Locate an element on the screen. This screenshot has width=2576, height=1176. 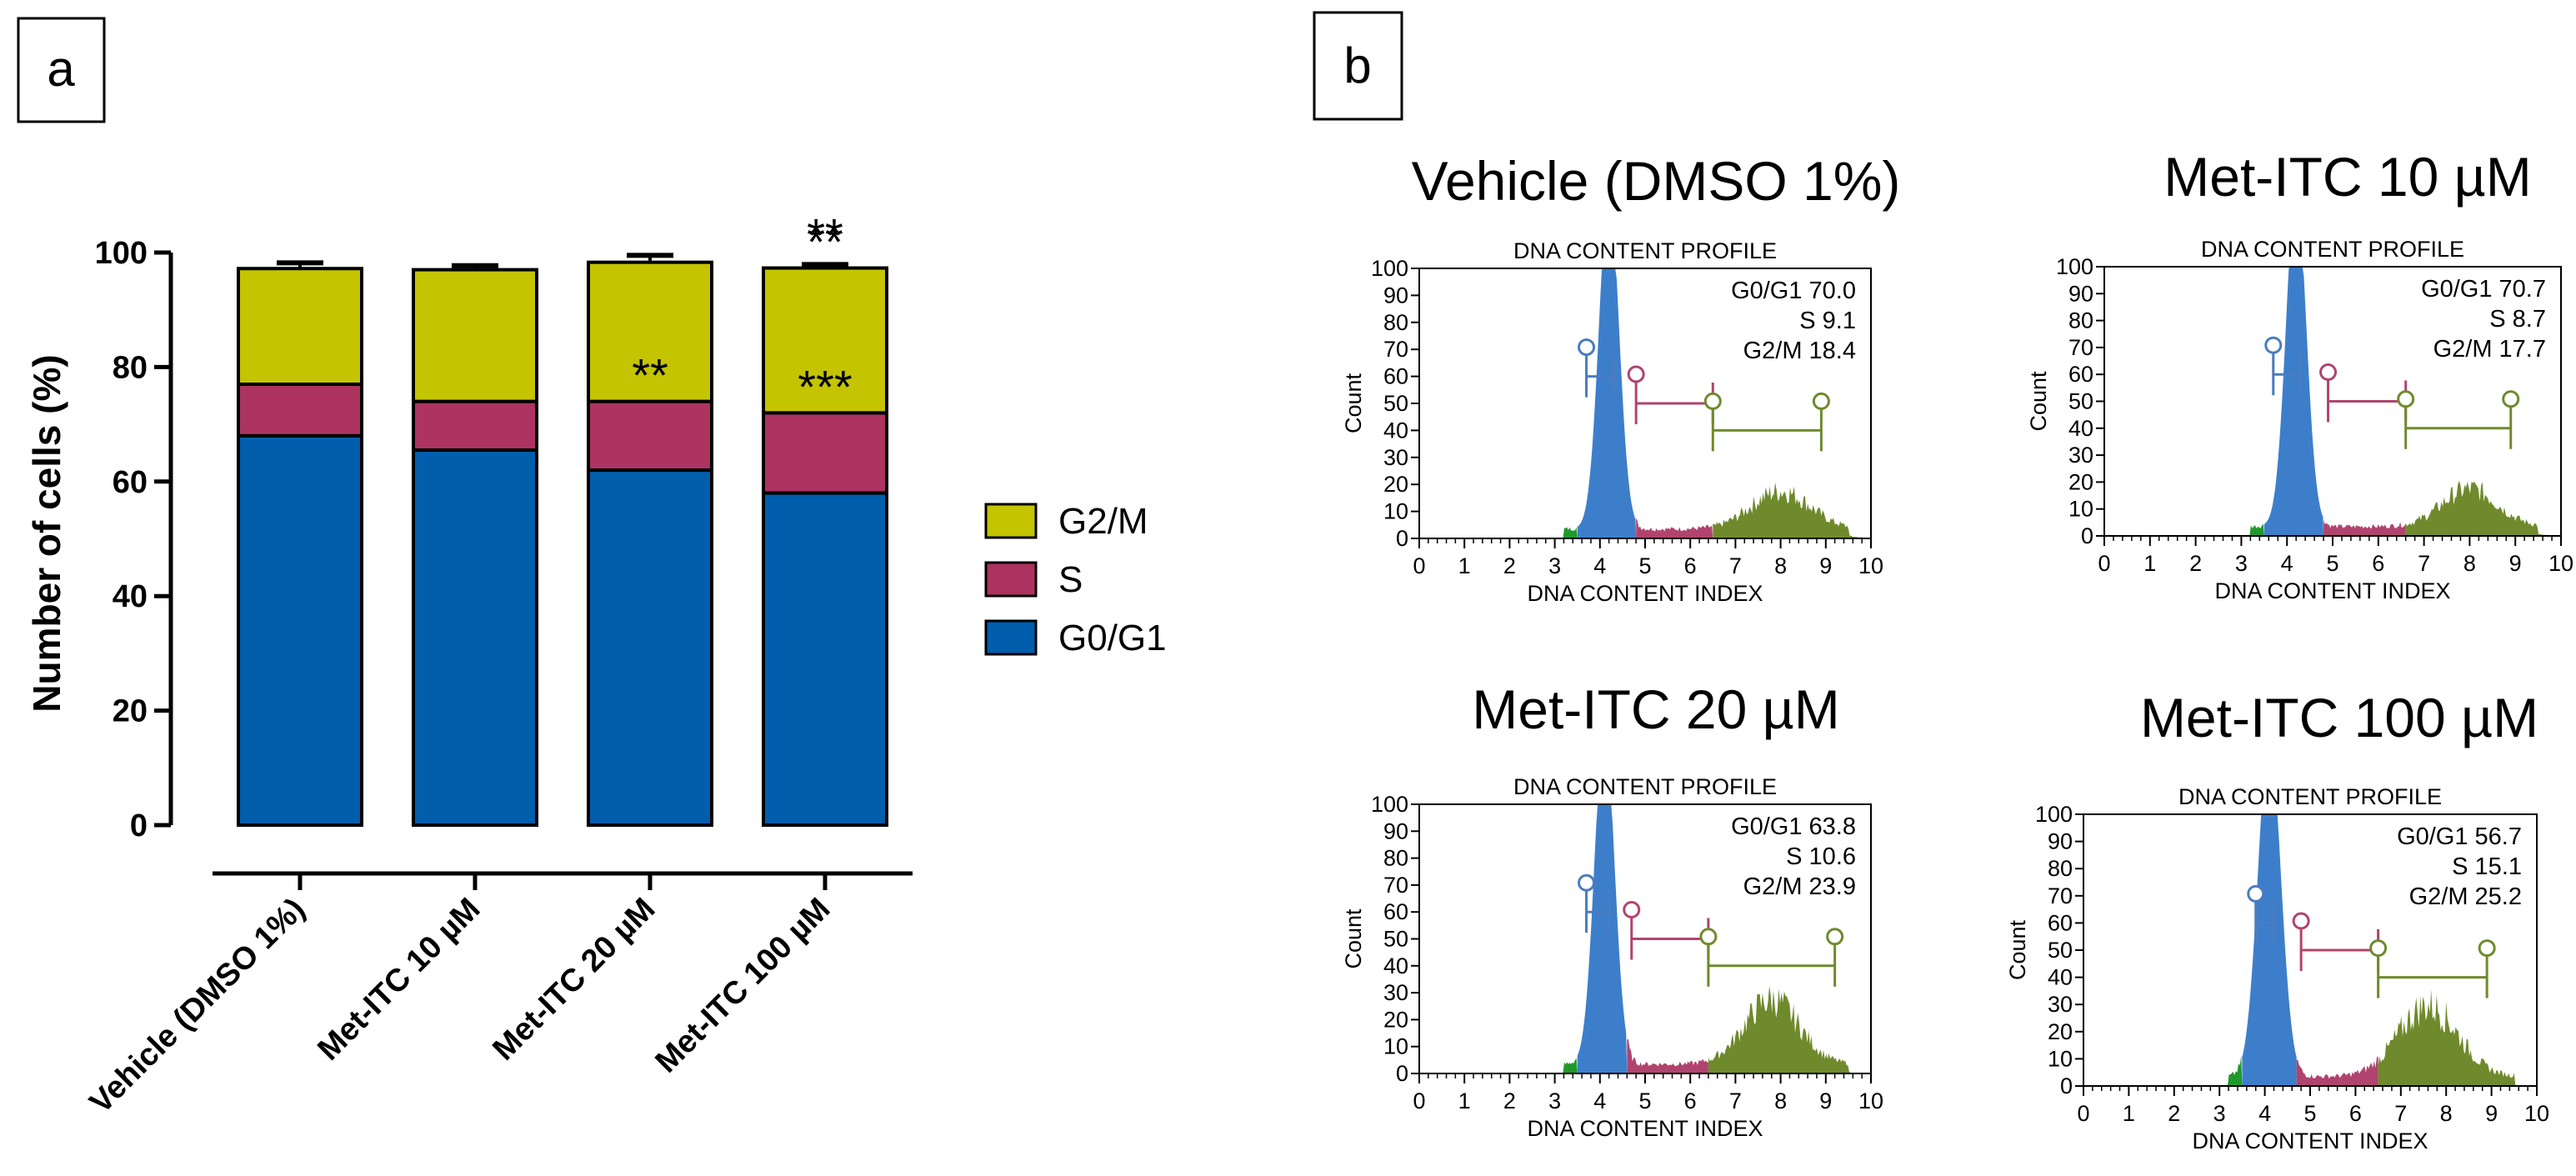
bar-segment-s is located at coordinates (300, 410).